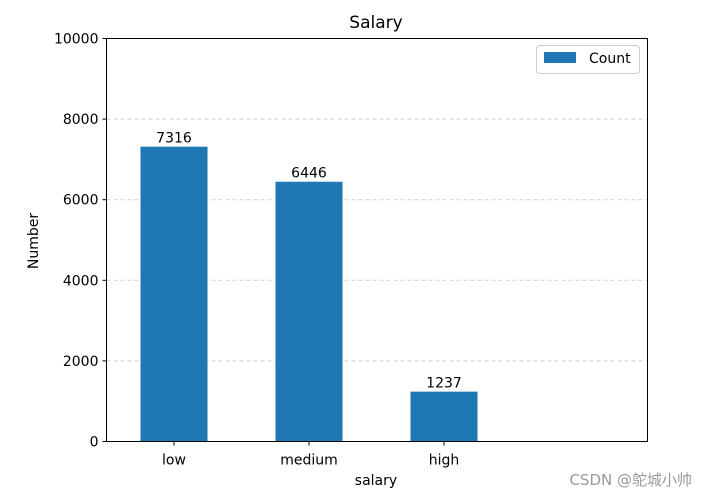  Describe the element at coordinates (81, 120) in the screenshot. I see `y-tick-label: 8000` at that location.